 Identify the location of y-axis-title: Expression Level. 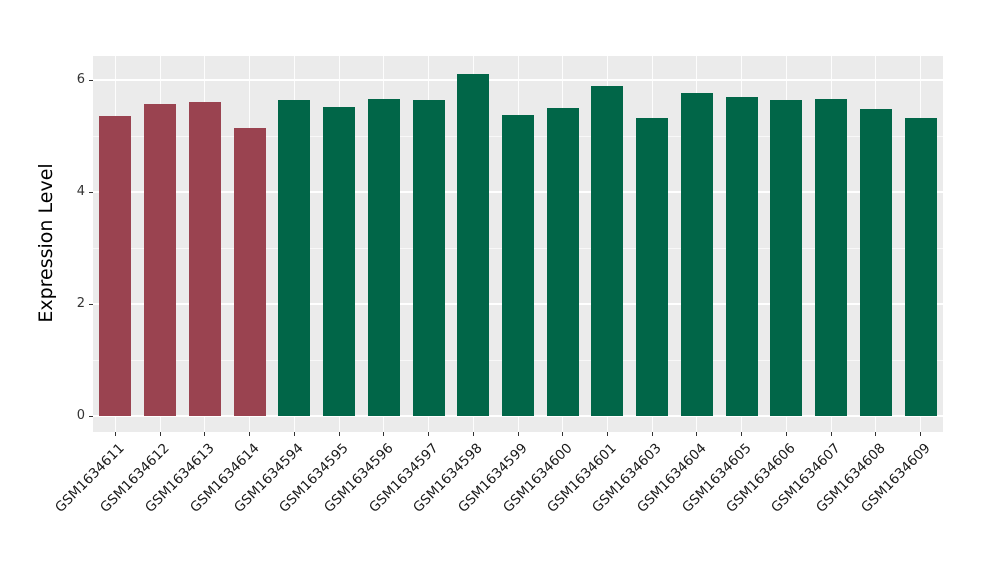
(46, 243).